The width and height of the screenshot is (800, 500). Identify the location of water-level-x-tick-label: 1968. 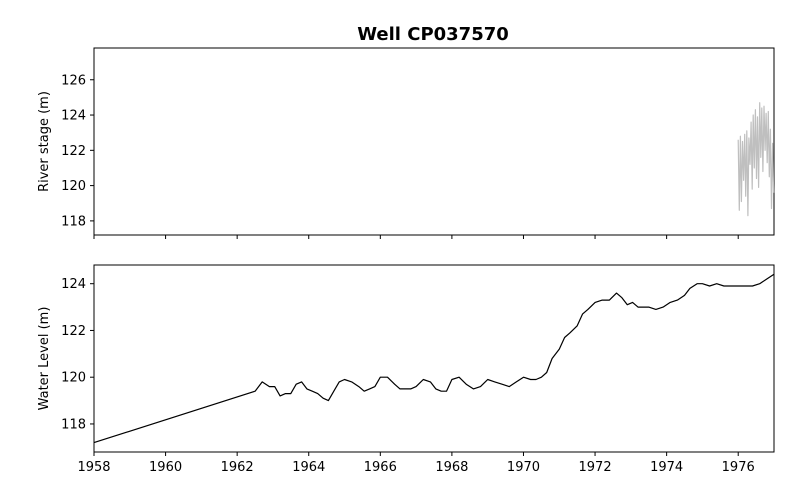
(451, 467).